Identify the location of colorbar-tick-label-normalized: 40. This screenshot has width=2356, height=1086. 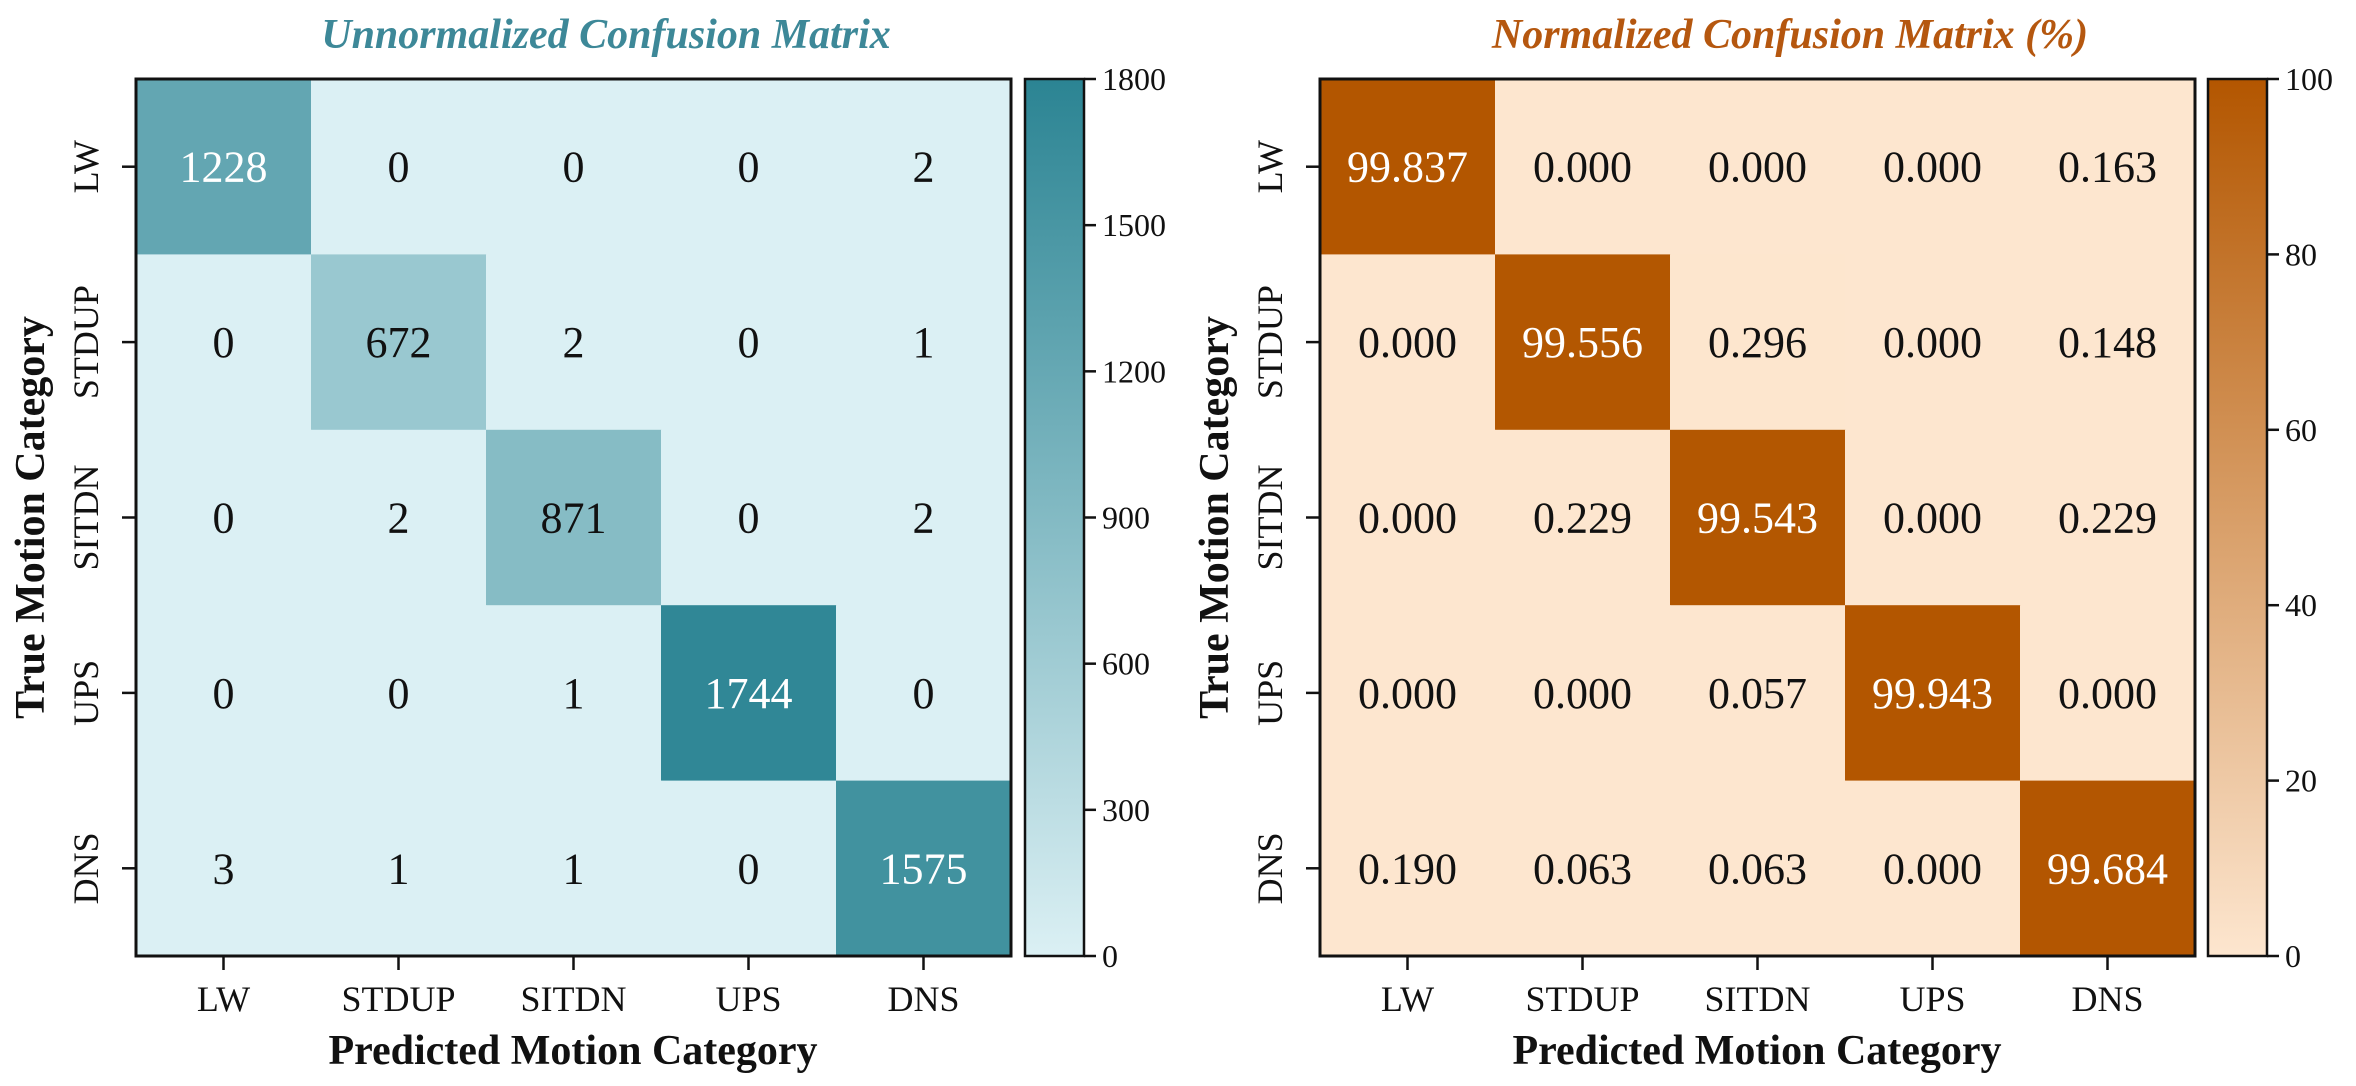
(2301, 605).